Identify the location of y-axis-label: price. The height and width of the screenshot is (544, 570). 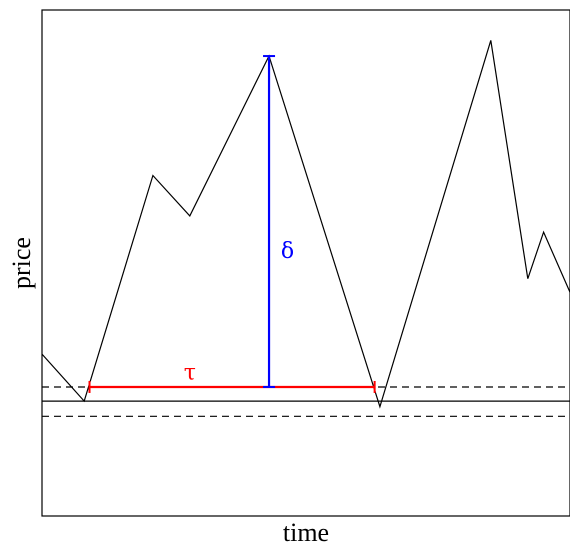
(21, 263).